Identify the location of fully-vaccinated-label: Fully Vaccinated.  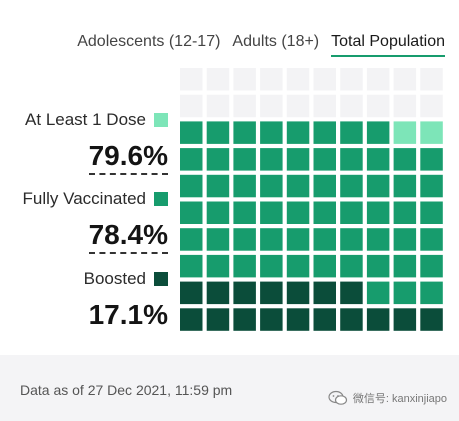
(95, 199).